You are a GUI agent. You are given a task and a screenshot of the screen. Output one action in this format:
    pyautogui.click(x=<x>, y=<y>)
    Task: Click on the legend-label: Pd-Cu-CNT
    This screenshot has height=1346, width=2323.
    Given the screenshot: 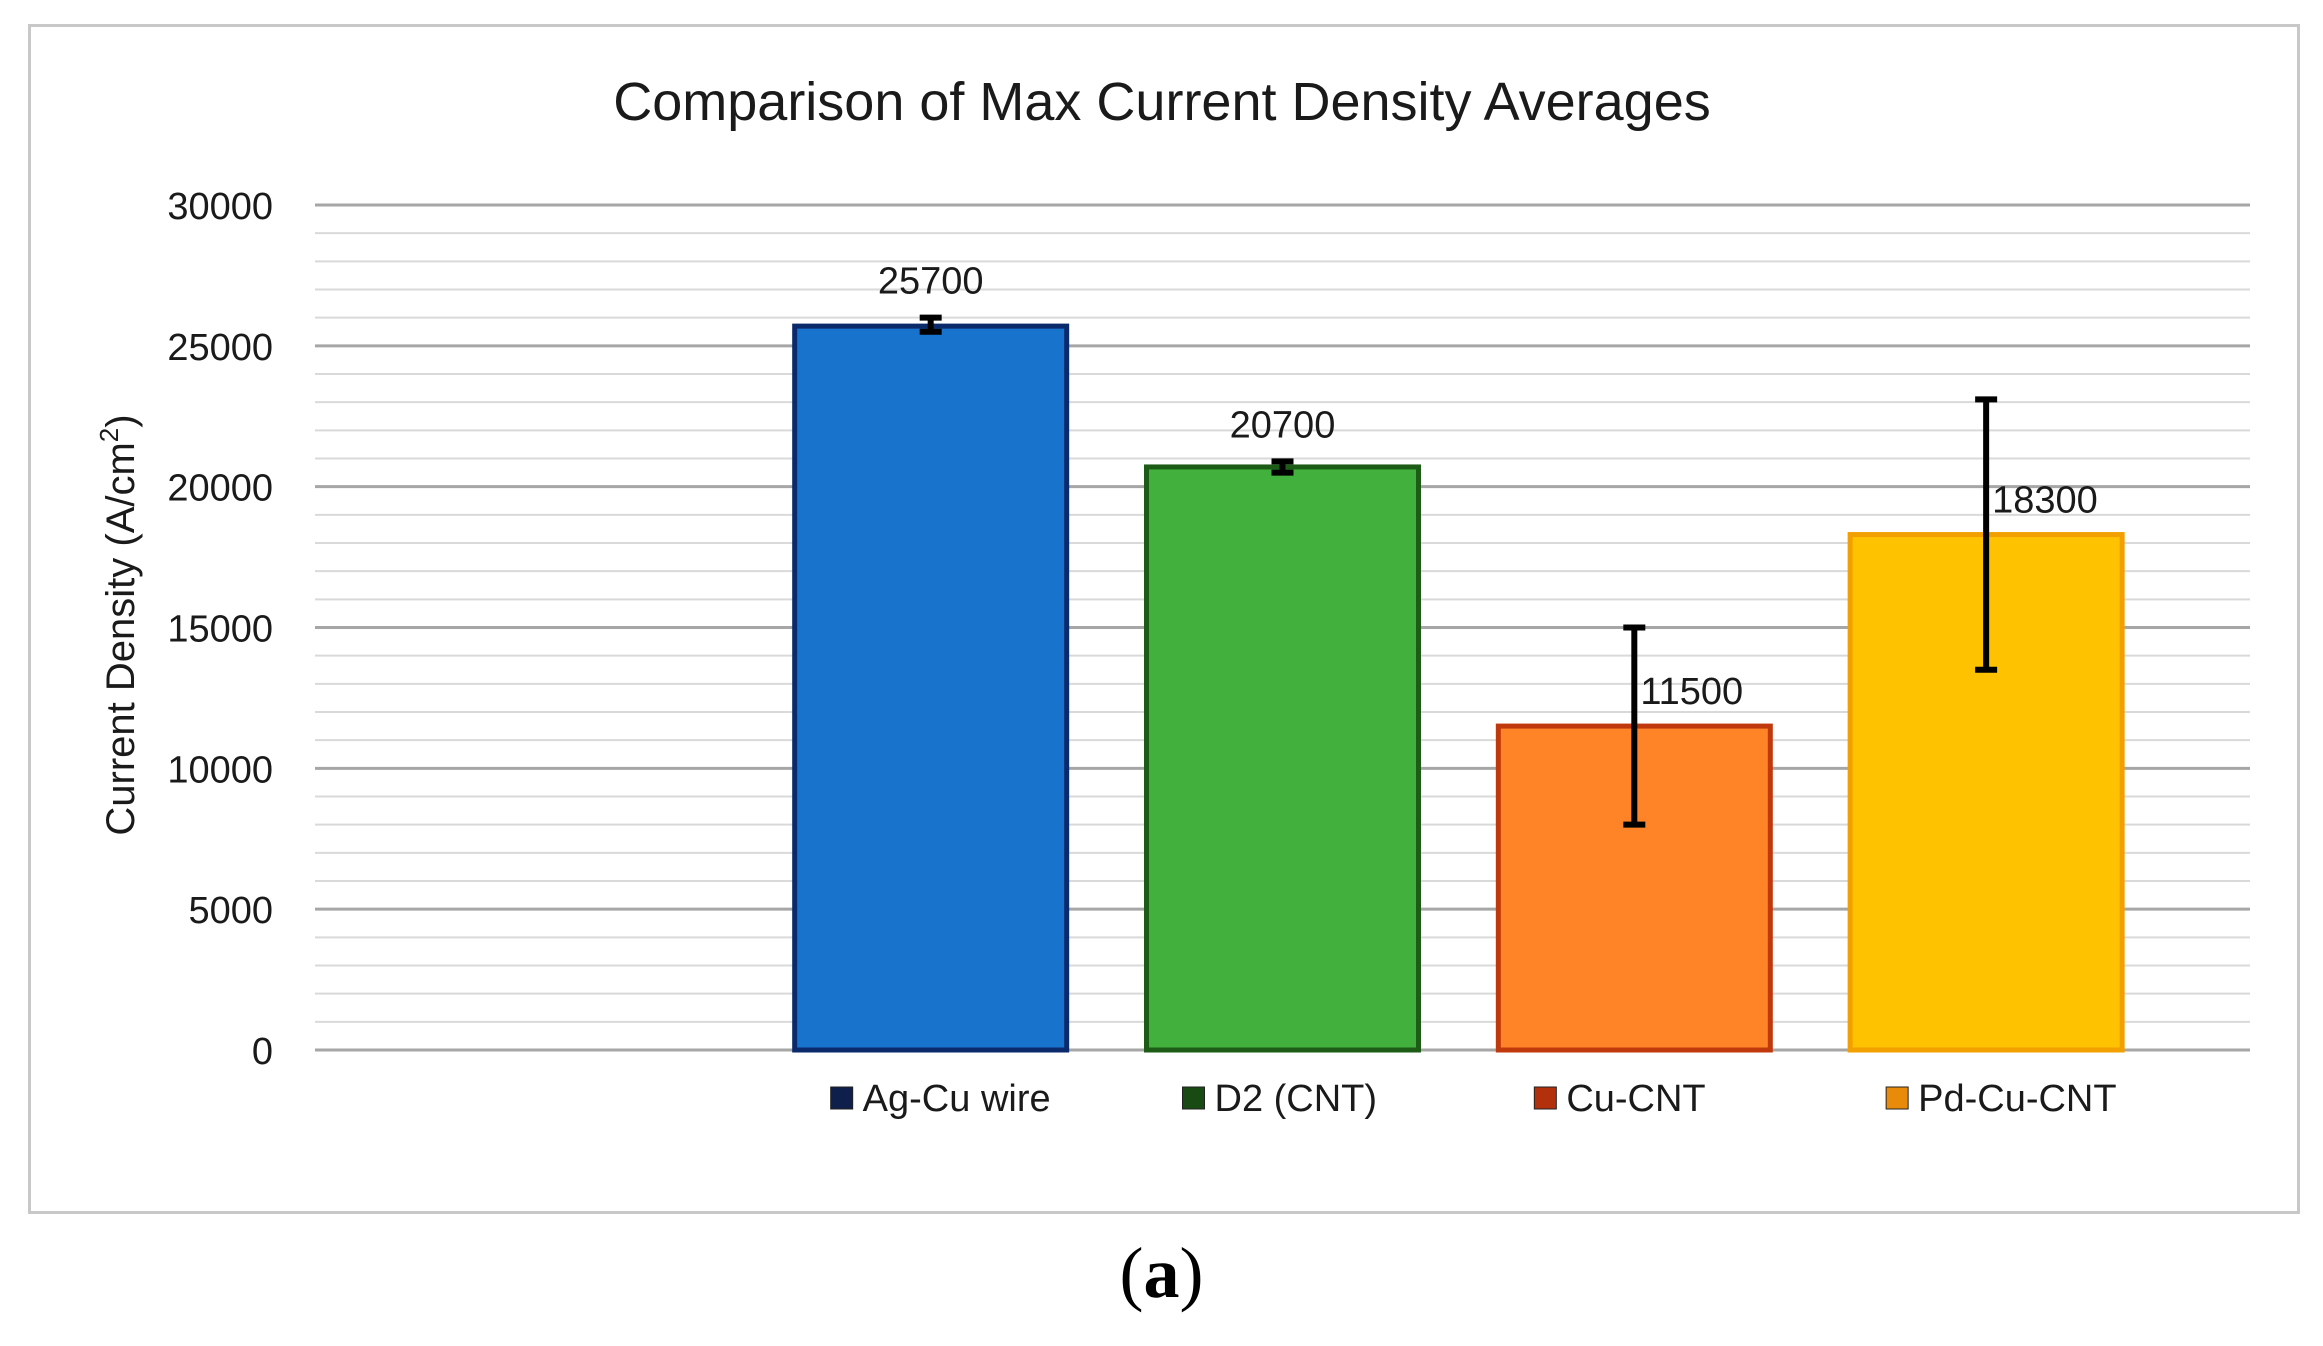 What is the action you would take?
    pyautogui.click(x=2017, y=1099)
    